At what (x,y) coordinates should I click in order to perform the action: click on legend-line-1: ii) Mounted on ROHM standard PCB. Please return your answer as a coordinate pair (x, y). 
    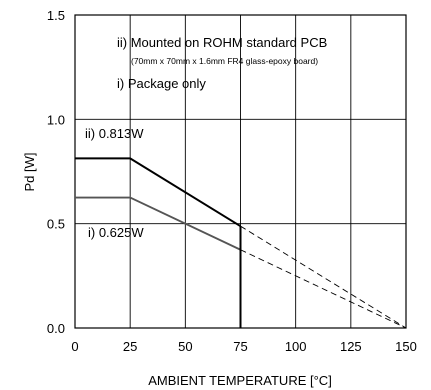
    Looking at the image, I should click on (222, 42).